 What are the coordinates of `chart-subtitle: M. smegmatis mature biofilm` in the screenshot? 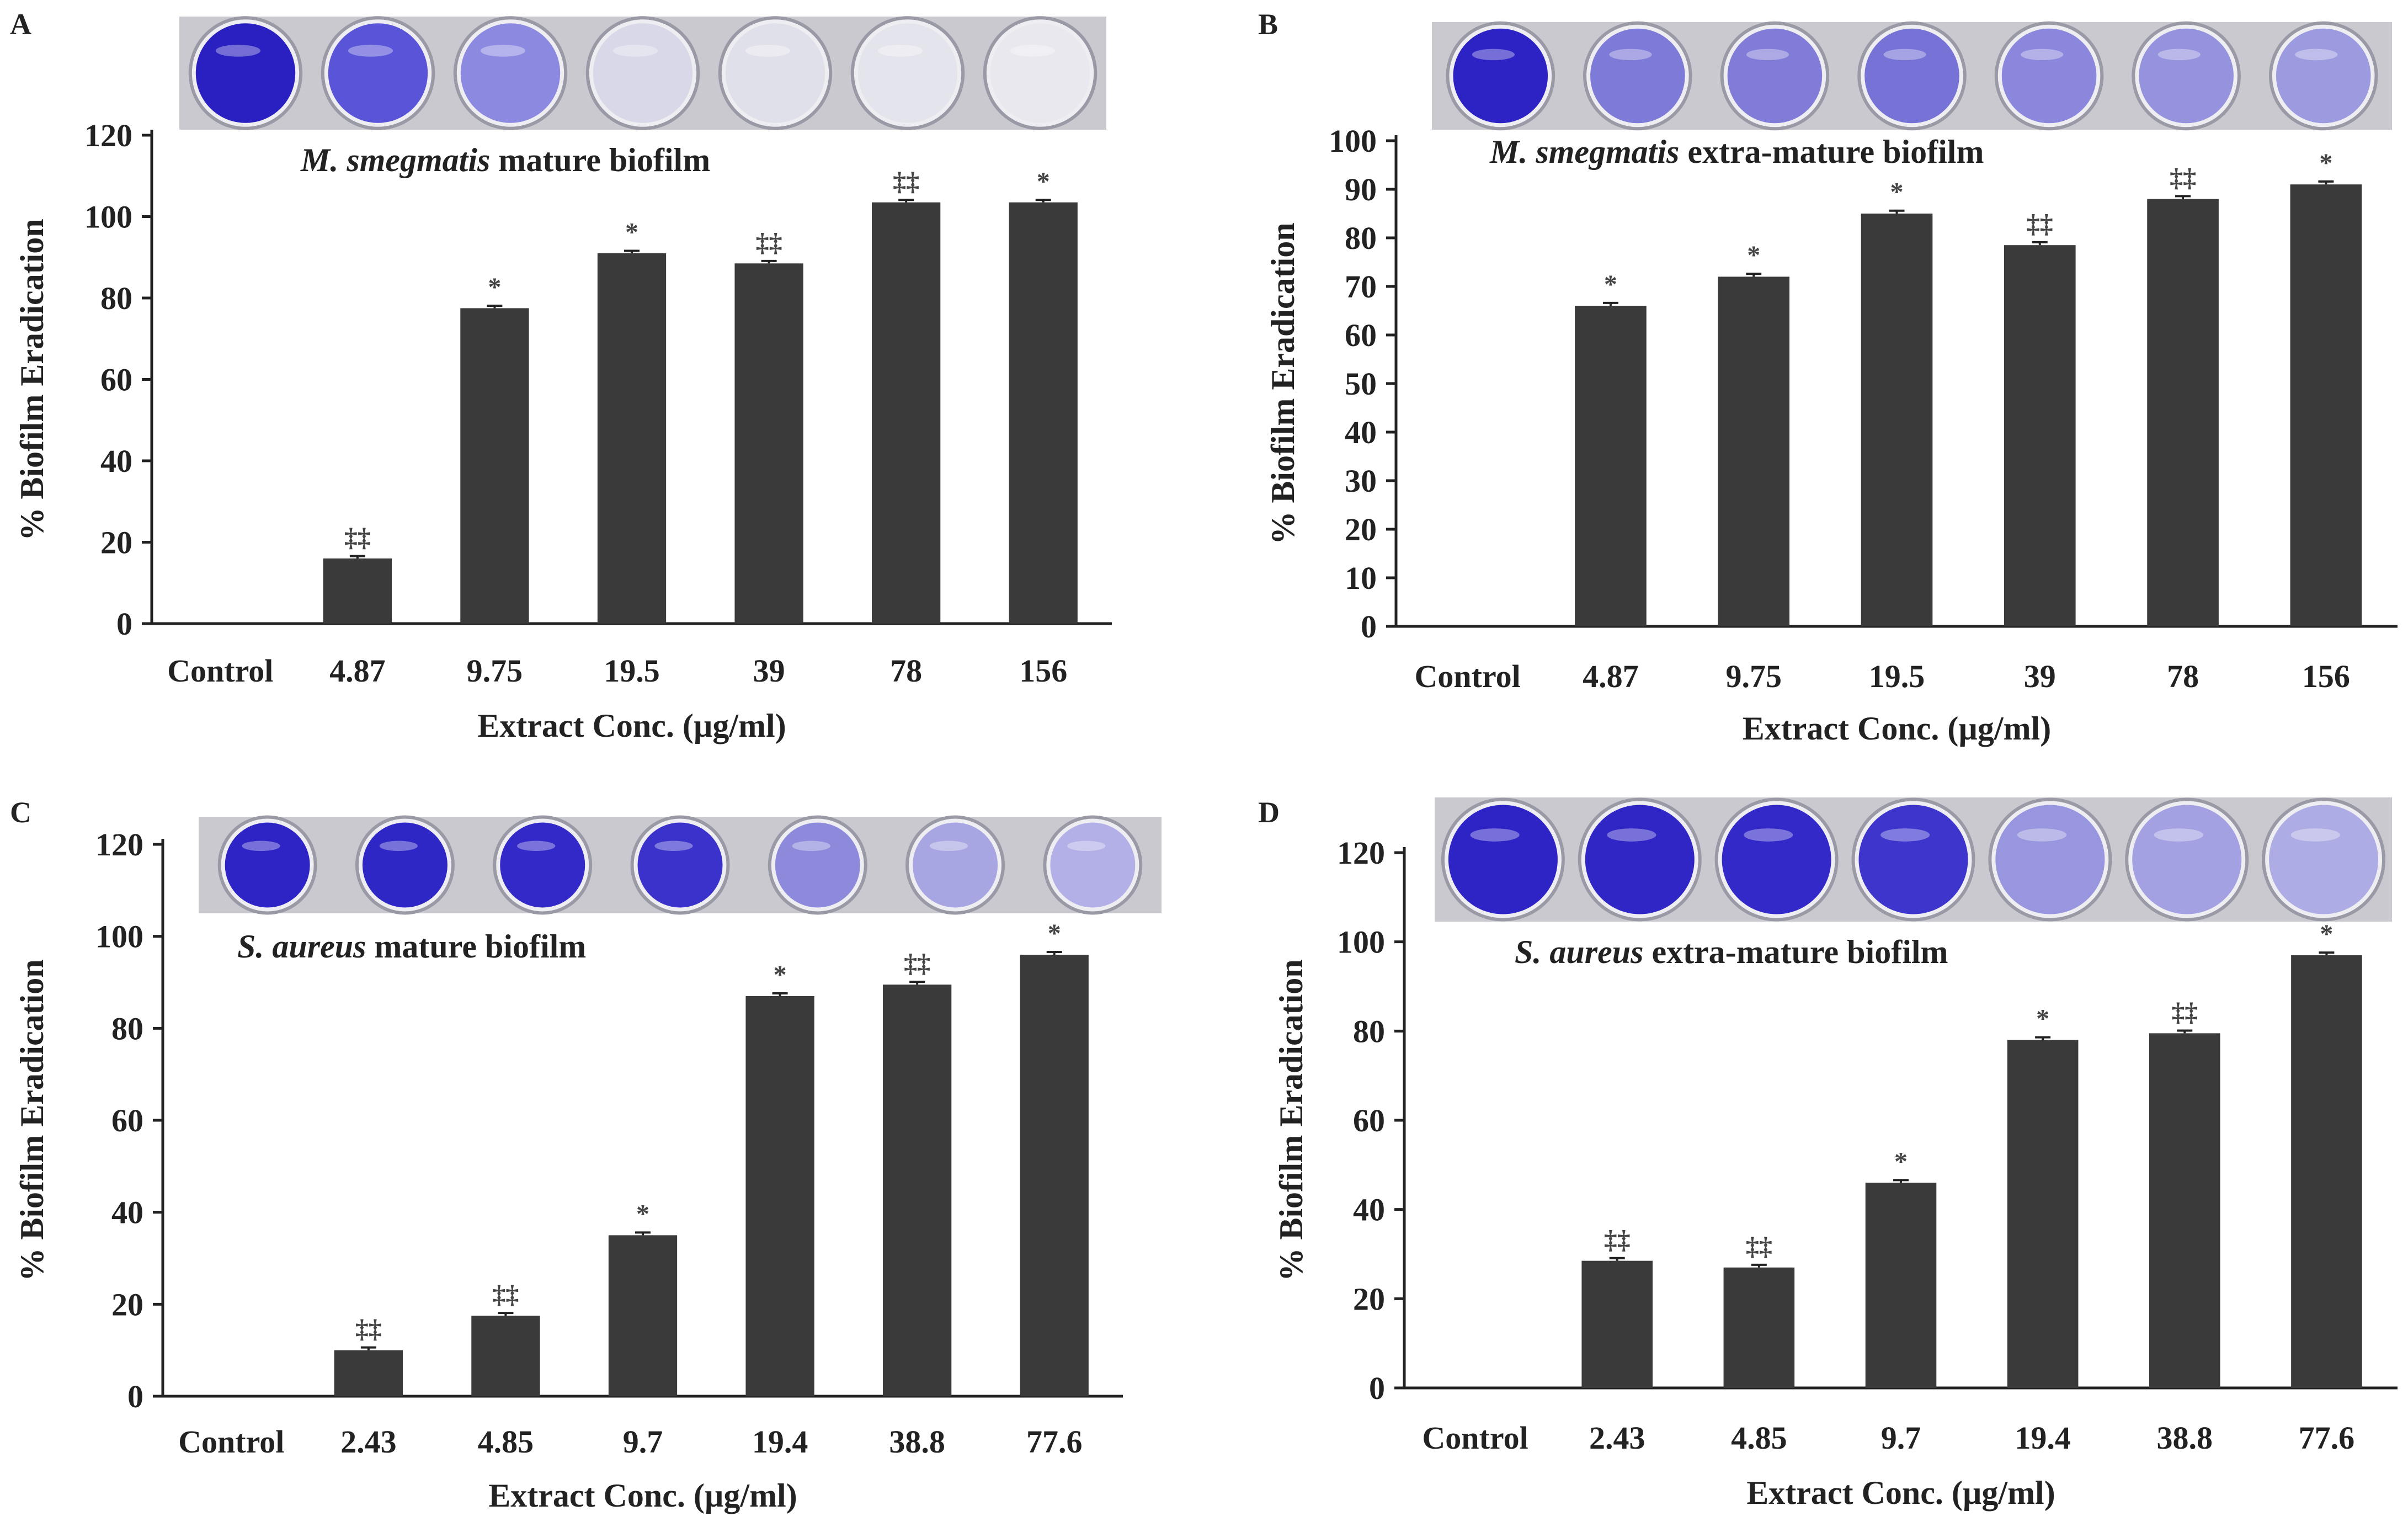 It's located at (505, 160).